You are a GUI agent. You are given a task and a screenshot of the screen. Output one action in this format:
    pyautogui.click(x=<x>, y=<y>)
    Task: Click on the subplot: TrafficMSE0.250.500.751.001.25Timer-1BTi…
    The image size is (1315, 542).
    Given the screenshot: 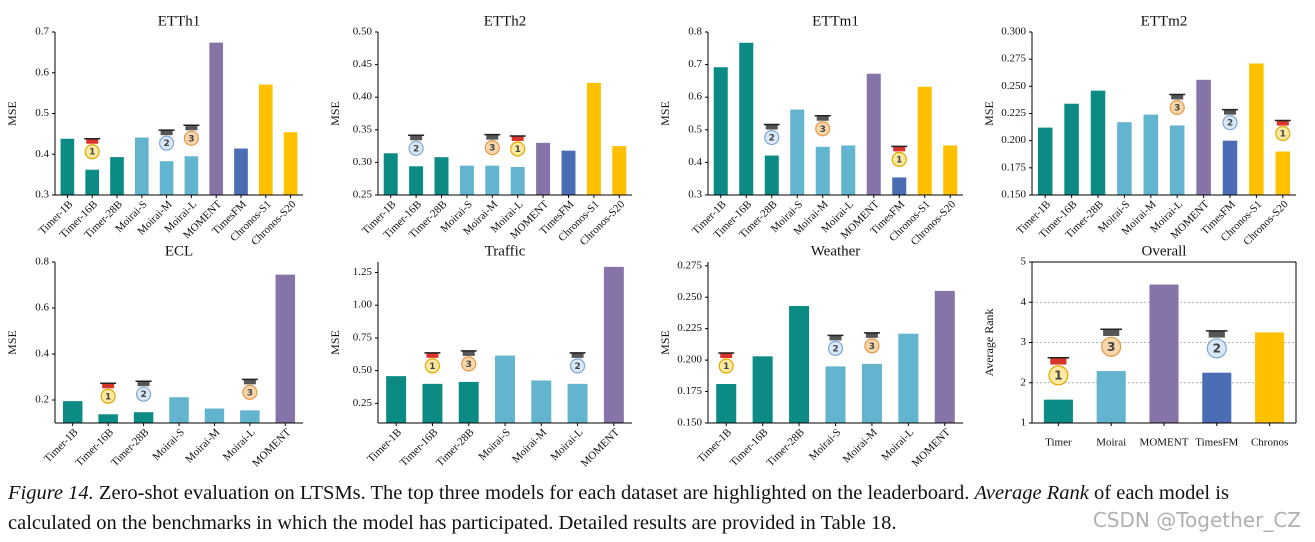 What is the action you would take?
    pyautogui.click(x=480, y=356)
    